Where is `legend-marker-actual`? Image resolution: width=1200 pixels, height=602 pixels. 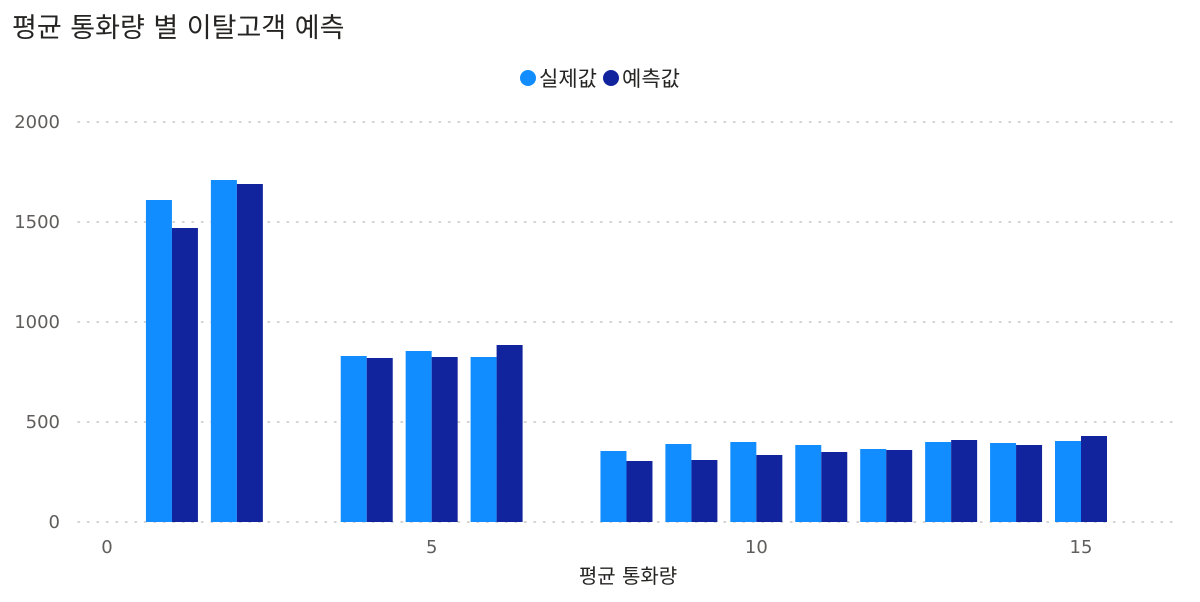
legend-marker-actual is located at coordinates (528, 78).